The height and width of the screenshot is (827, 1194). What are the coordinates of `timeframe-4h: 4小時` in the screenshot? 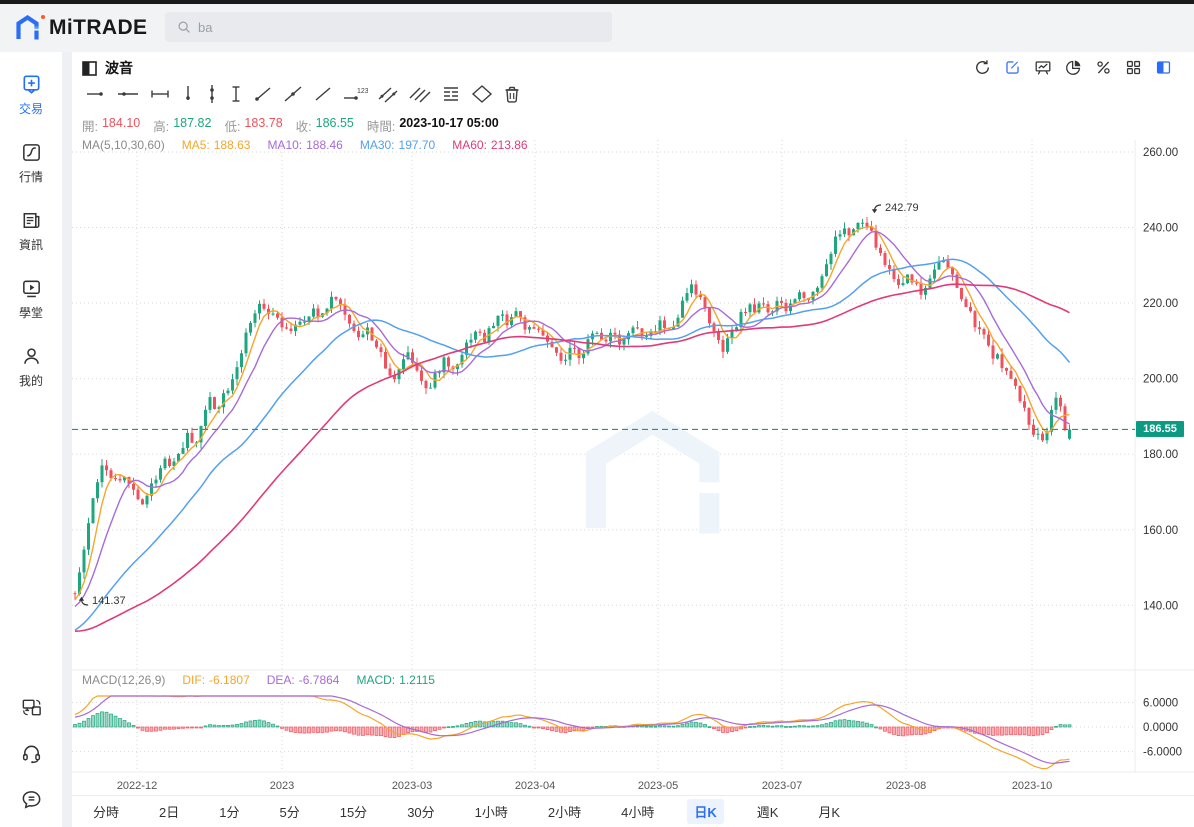 It's located at (638, 812).